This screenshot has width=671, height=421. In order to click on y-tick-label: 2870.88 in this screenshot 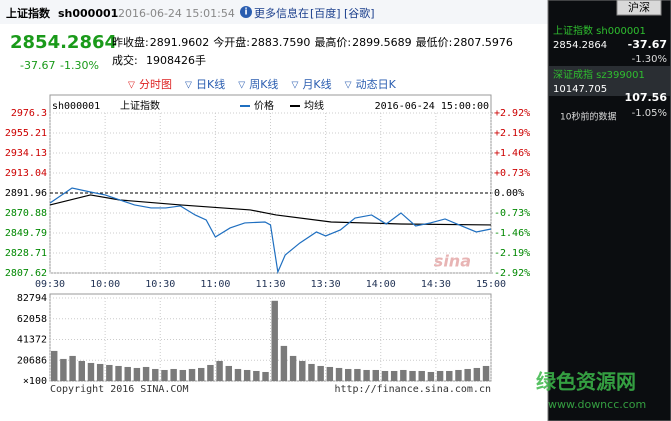, I will do `click(26, 213)`.